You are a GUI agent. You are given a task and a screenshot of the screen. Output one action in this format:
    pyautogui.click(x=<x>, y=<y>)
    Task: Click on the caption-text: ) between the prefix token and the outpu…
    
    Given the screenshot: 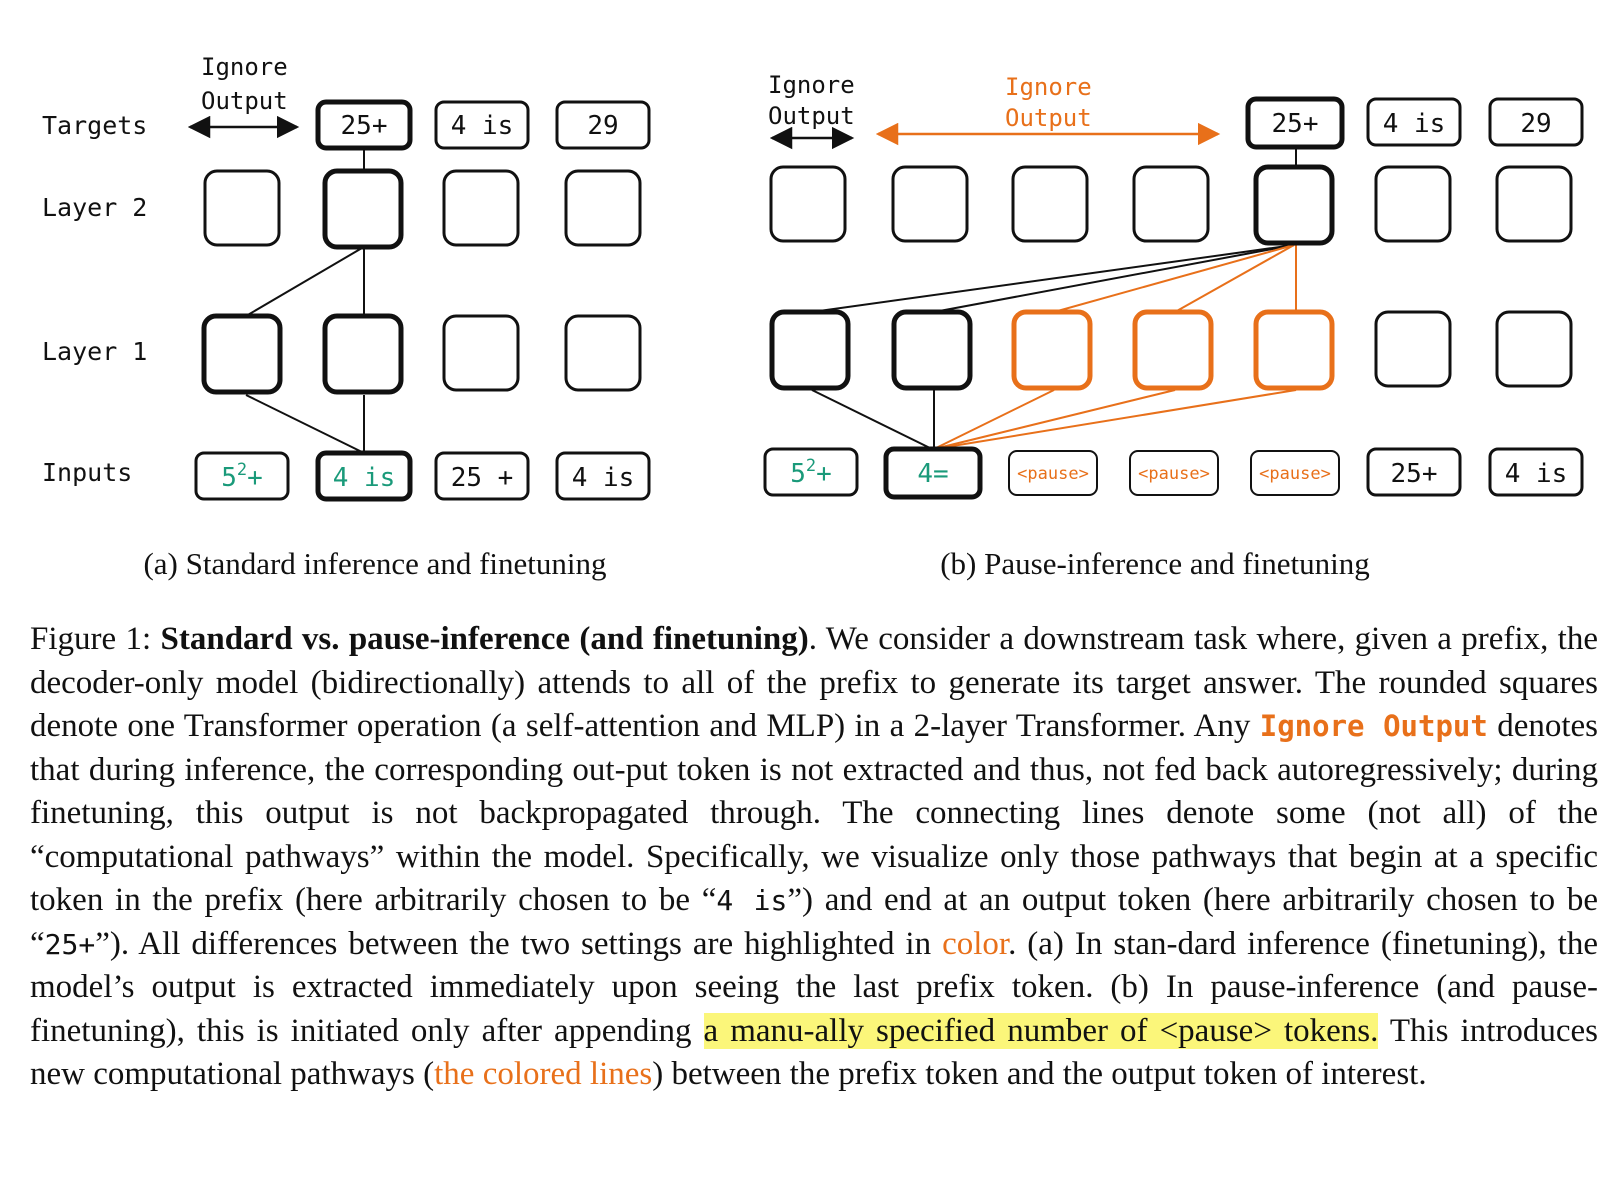 What is the action you would take?
    pyautogui.click(x=1039, y=1074)
    